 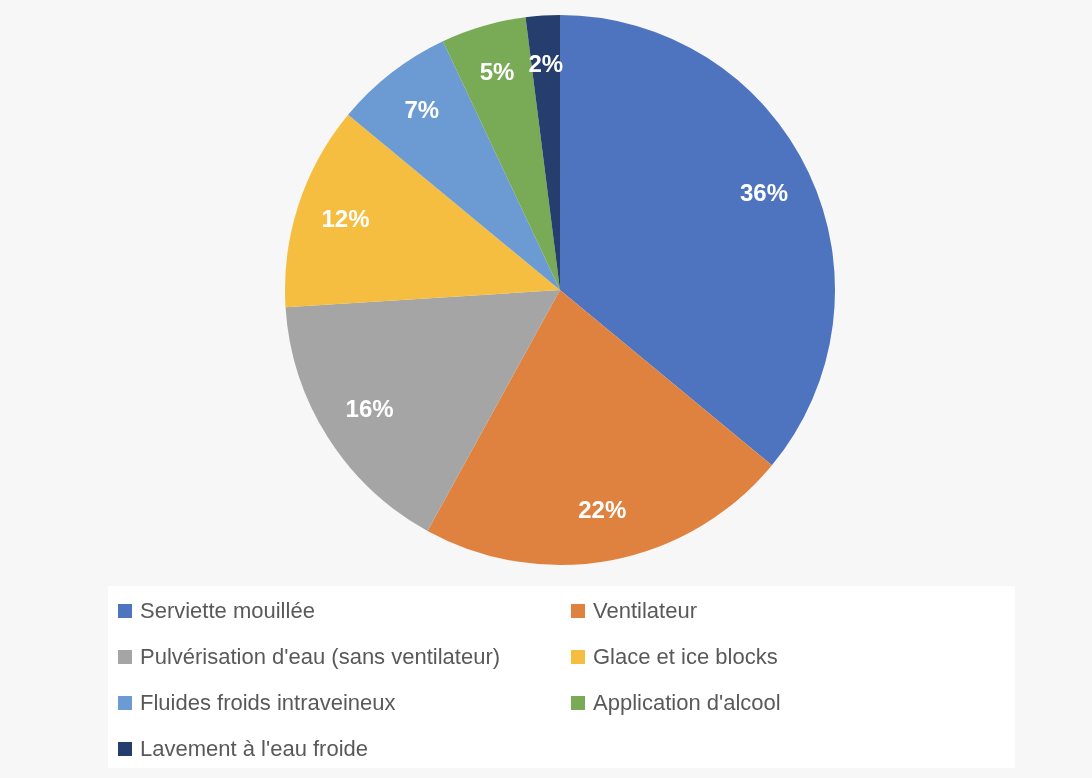 I want to click on legend-label: Glace et ice blocks, so click(x=685, y=657).